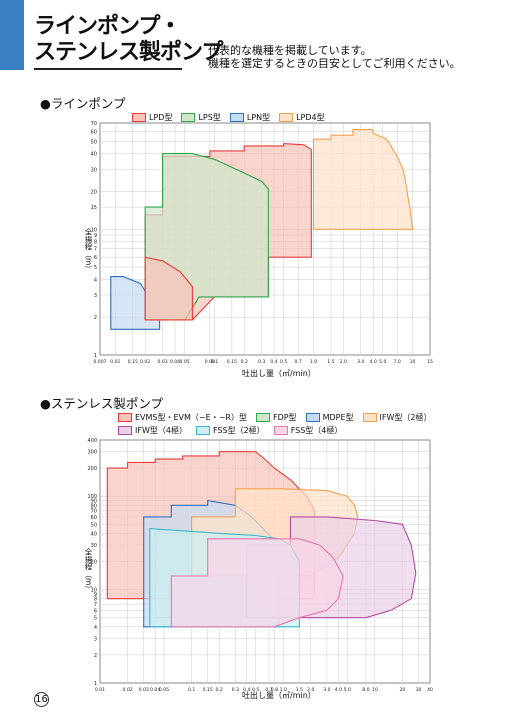 This screenshot has height=720, width=509. Describe the element at coordinates (360, 362) in the screenshot. I see `x-tick-label: 3.0` at that location.